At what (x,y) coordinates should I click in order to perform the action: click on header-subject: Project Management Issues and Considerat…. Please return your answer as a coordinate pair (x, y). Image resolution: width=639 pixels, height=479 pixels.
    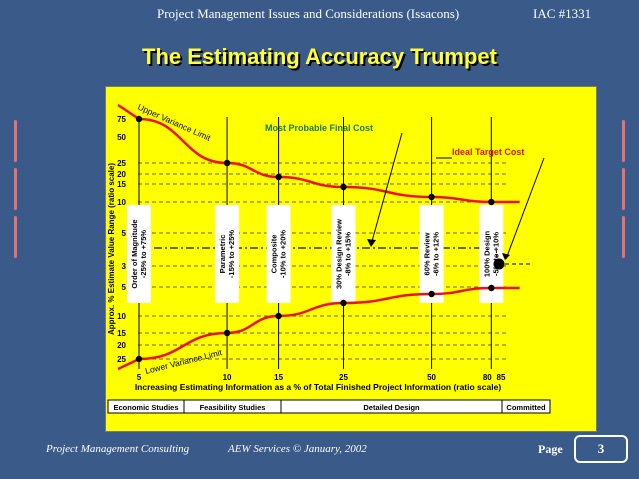
    Looking at the image, I should click on (308, 13).